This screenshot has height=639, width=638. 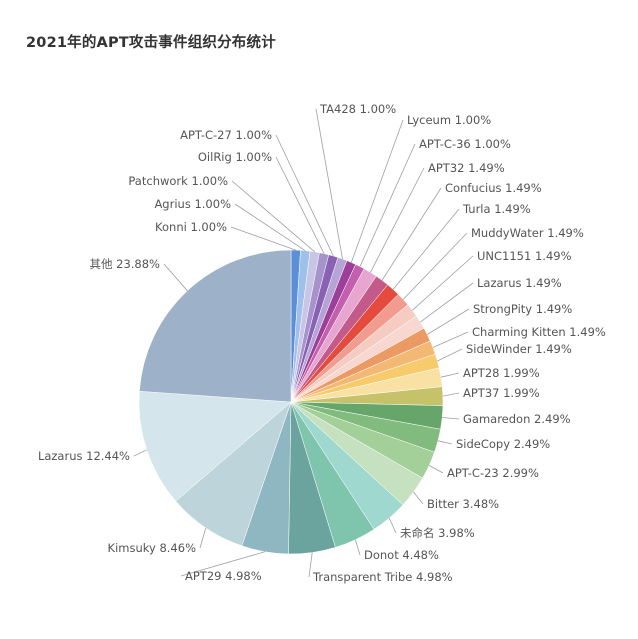 I want to click on slice-label: APT-C-36 1.00%, so click(x=465, y=144).